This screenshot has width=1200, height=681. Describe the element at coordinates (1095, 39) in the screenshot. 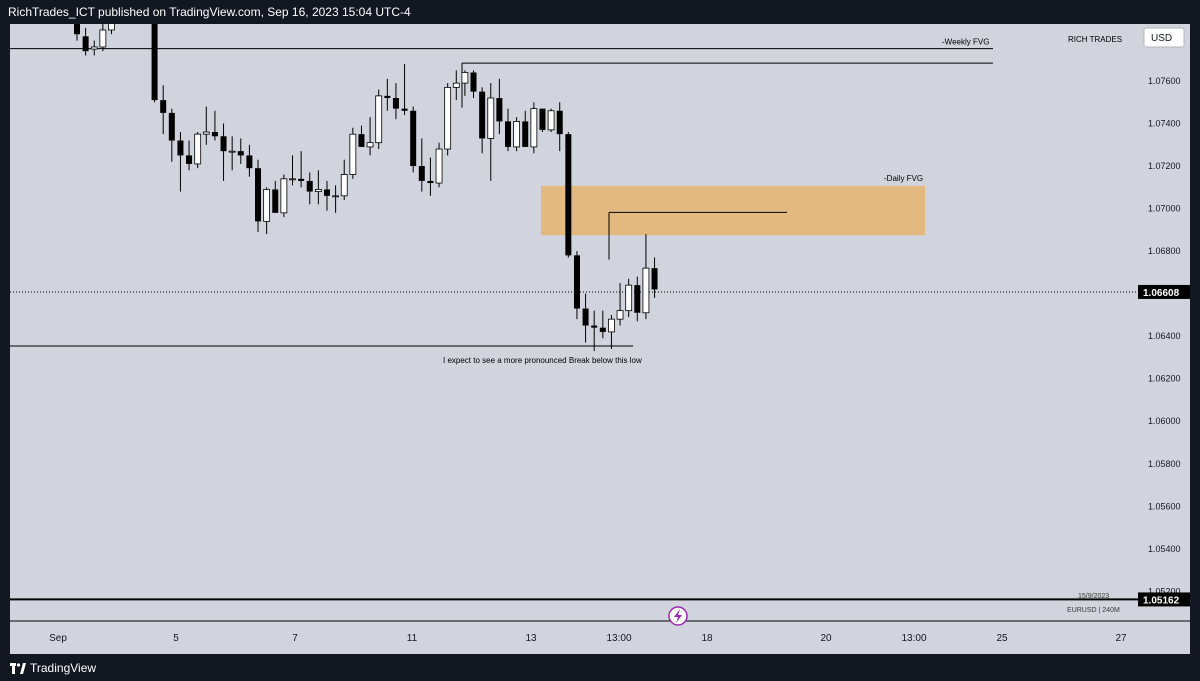

I see `watermark: RICH TRADES` at that location.